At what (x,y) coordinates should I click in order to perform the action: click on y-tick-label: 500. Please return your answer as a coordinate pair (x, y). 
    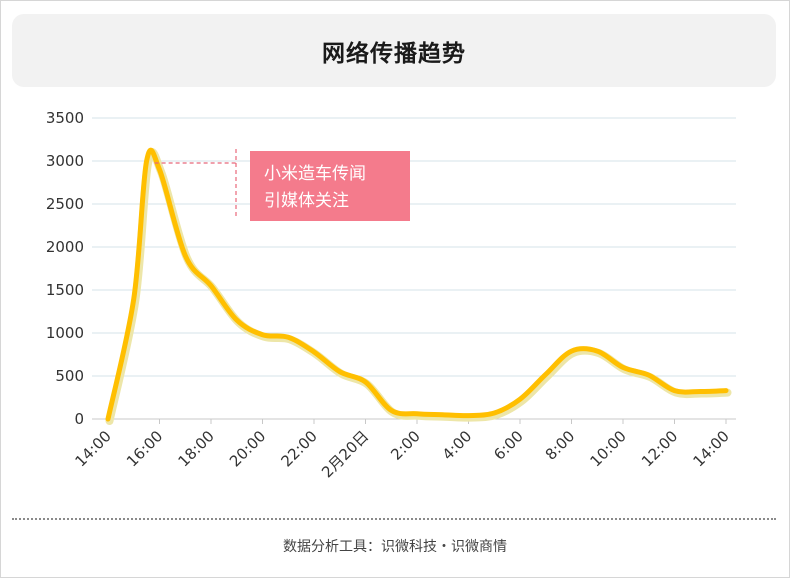
    Looking at the image, I should click on (69, 376).